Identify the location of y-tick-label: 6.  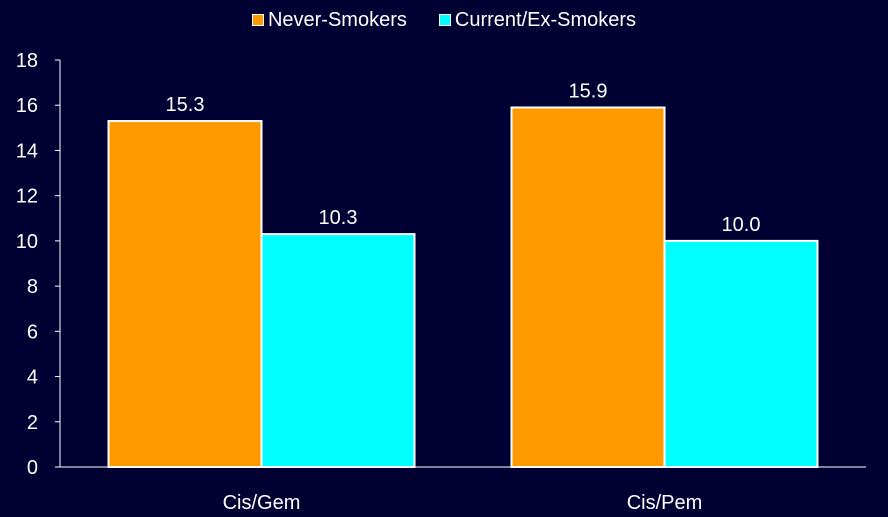
(32, 332).